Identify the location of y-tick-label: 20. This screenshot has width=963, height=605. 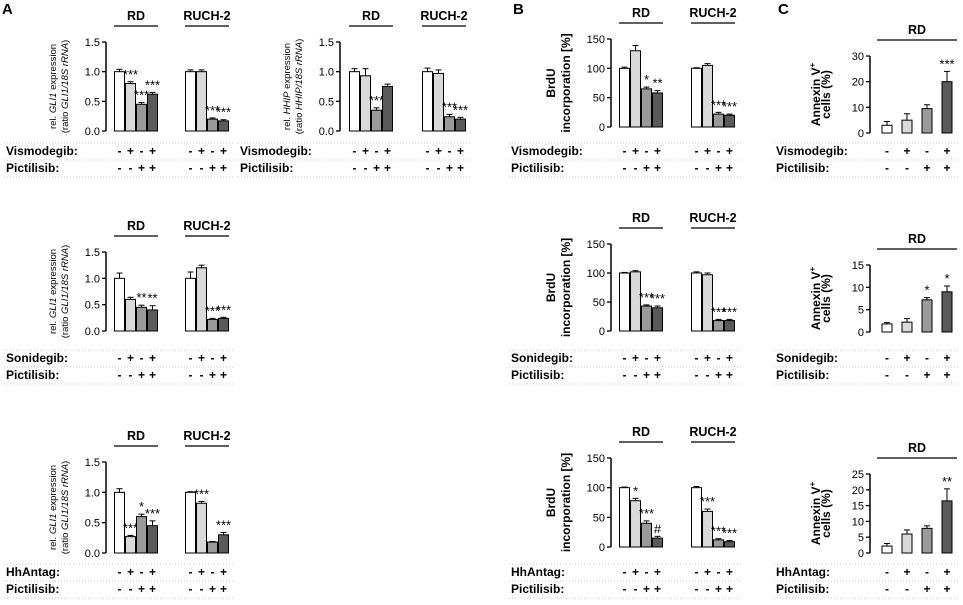
(858, 83).